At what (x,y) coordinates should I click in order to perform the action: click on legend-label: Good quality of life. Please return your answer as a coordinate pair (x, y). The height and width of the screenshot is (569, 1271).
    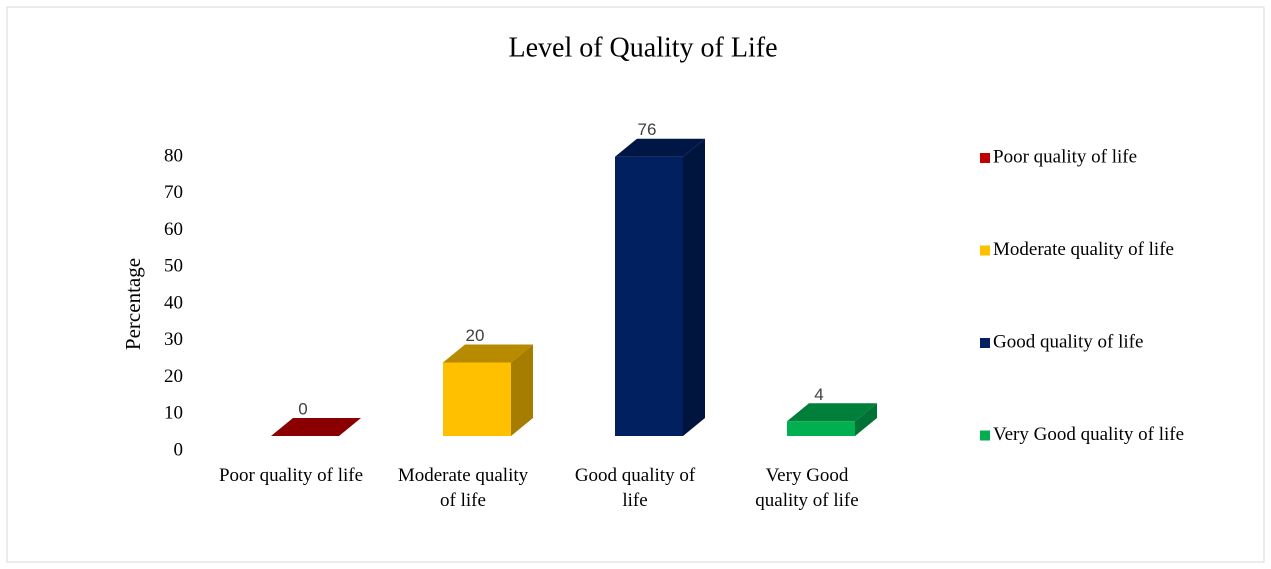
    Looking at the image, I should click on (1068, 341).